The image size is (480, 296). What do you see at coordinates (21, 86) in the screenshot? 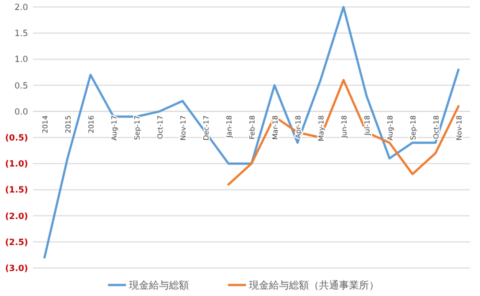
I see `y-tick-label: 0.5` at bounding box center [21, 86].